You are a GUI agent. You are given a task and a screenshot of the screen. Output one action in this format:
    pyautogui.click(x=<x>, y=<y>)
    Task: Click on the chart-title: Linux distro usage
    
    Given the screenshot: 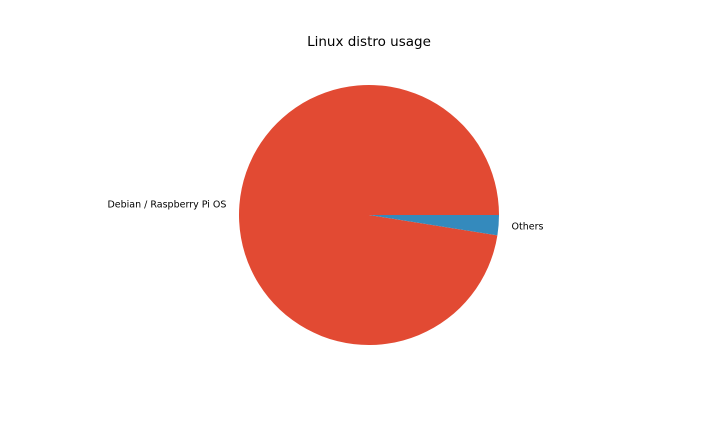 What is the action you would take?
    pyautogui.click(x=369, y=42)
    